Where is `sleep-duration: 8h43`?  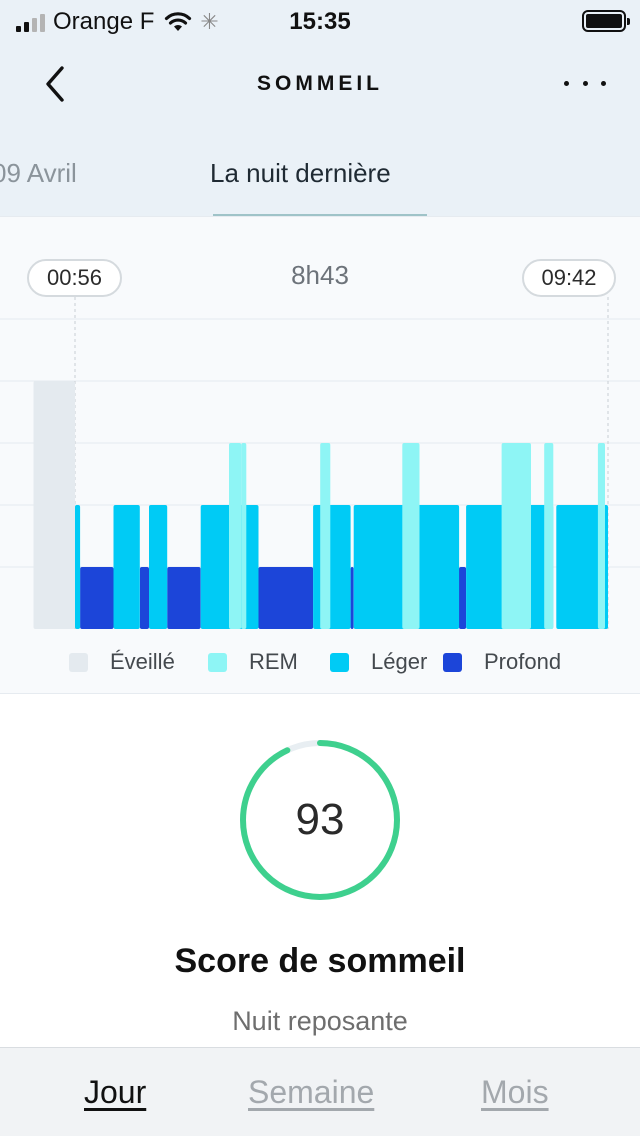
sleep-duration: 8h43 is located at coordinates (320, 275).